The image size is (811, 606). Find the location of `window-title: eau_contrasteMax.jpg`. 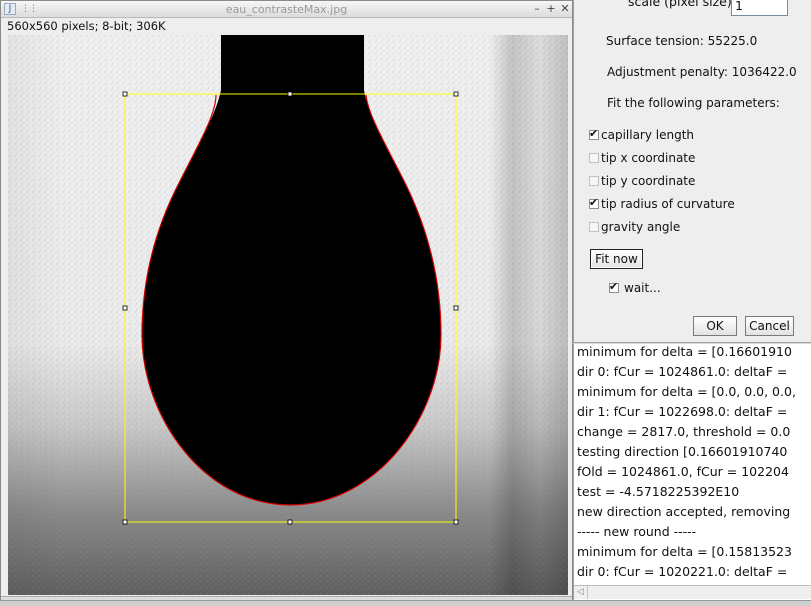

window-title: eau_contrasteMax.jpg is located at coordinates (286, 9).